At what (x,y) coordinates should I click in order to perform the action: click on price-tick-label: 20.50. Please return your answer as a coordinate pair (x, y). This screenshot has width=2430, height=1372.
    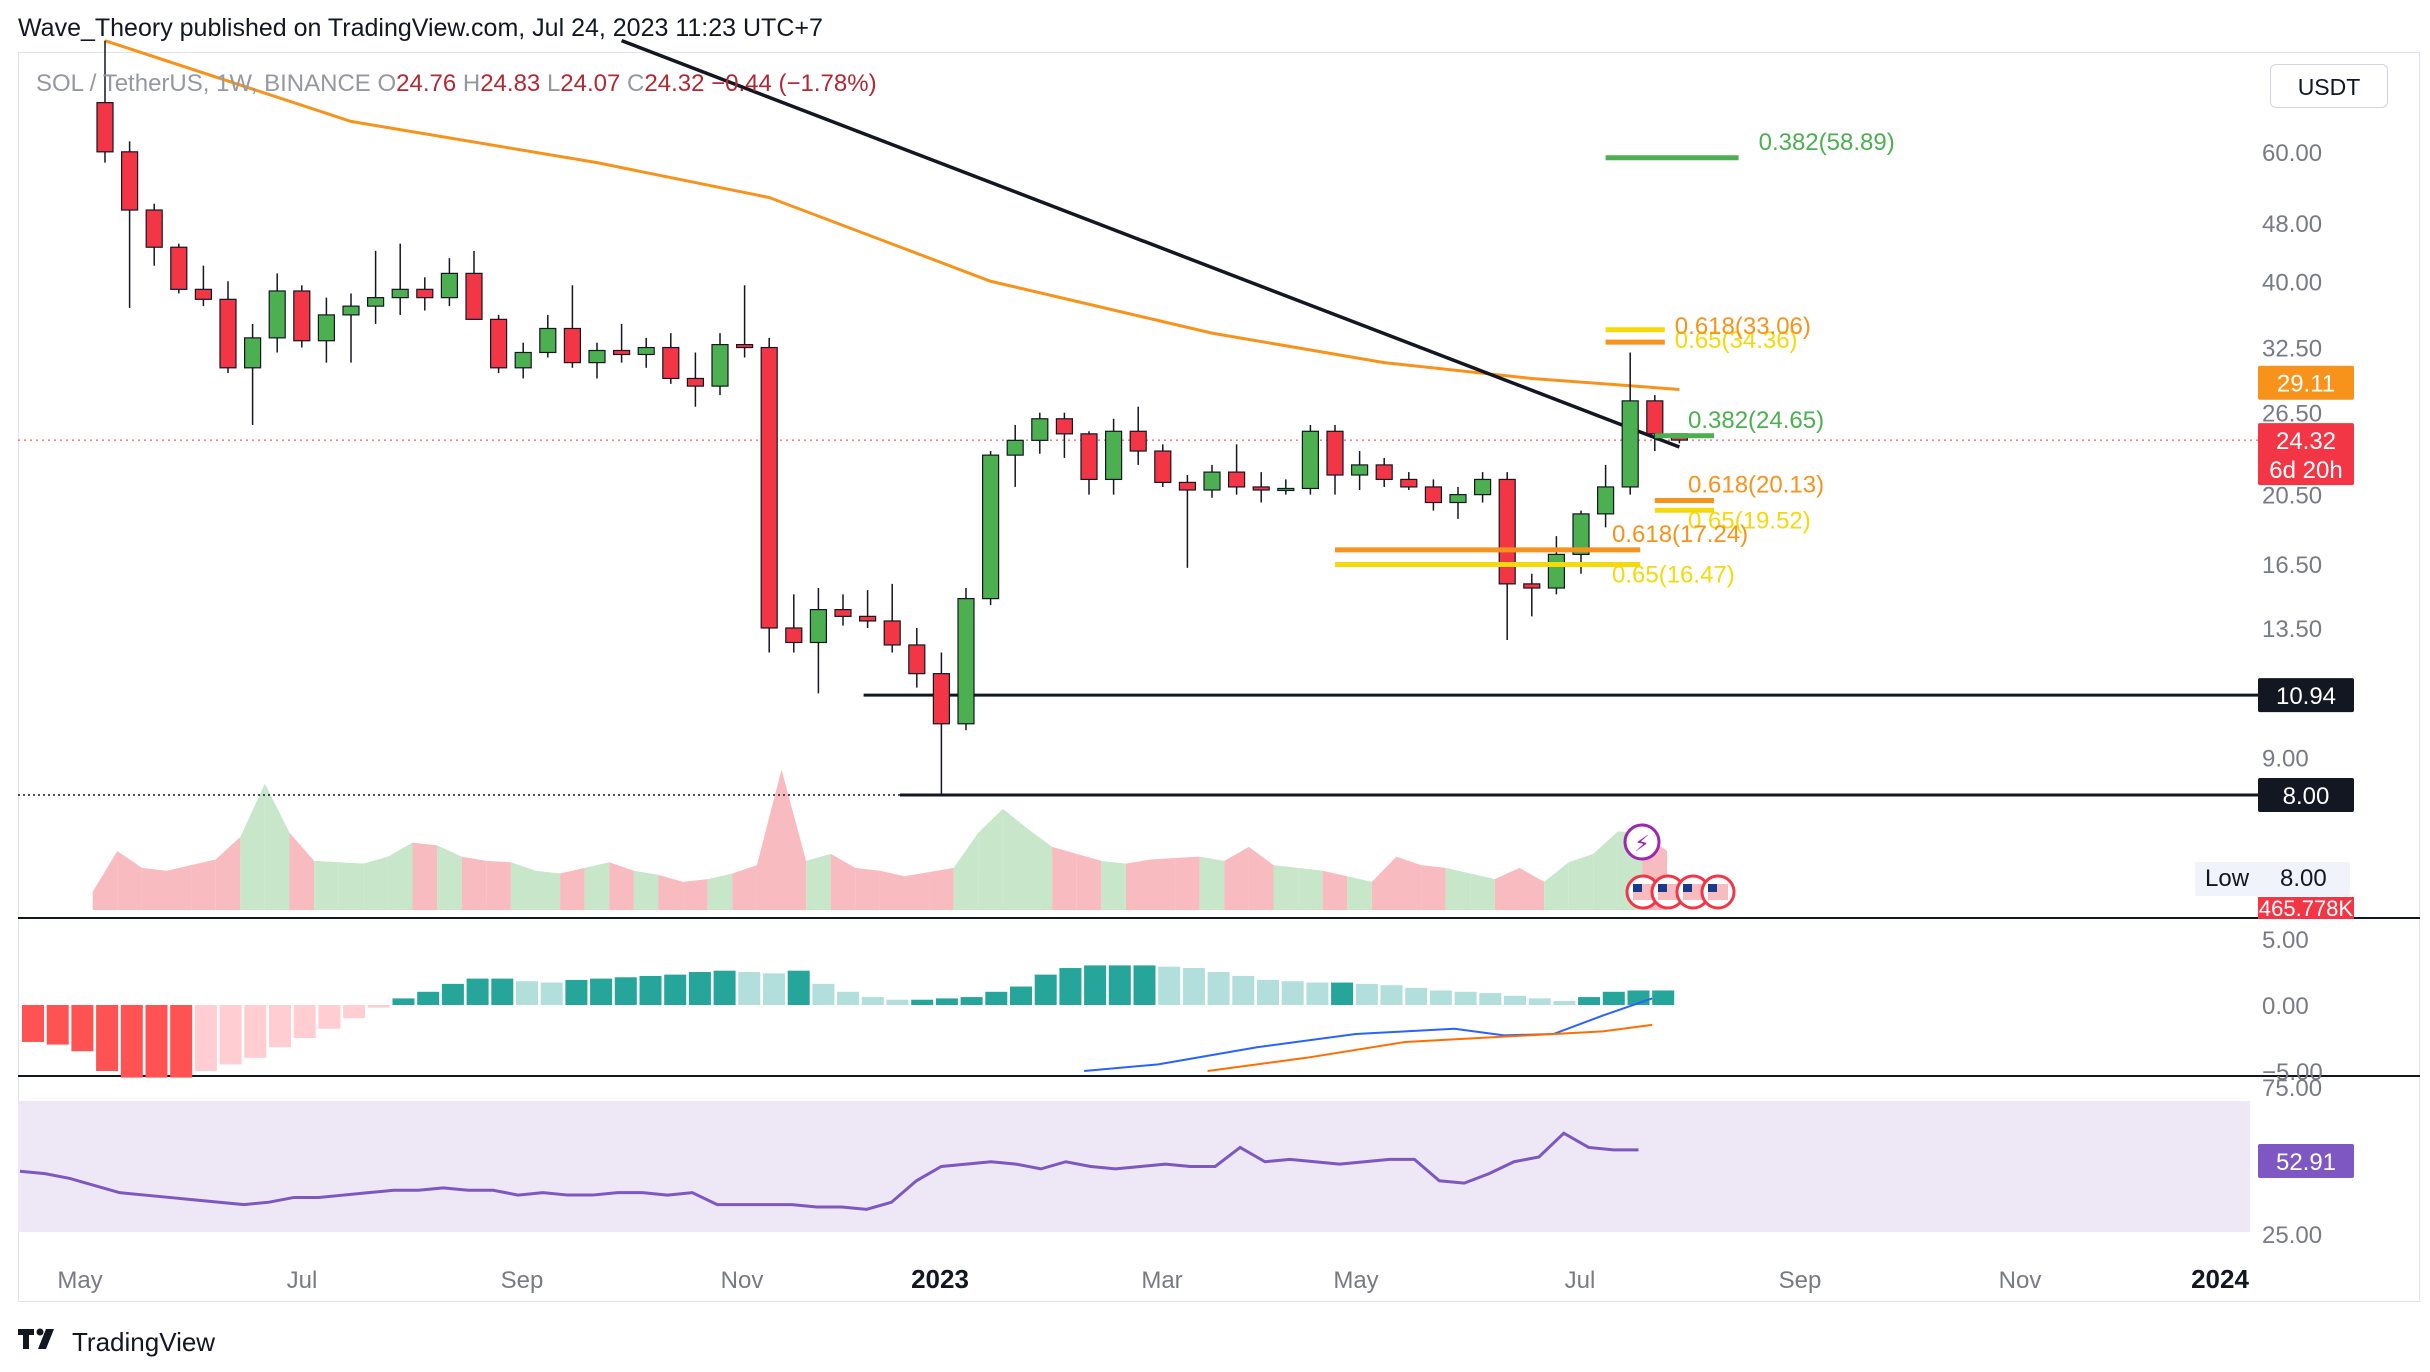
    Looking at the image, I should click on (2292, 496).